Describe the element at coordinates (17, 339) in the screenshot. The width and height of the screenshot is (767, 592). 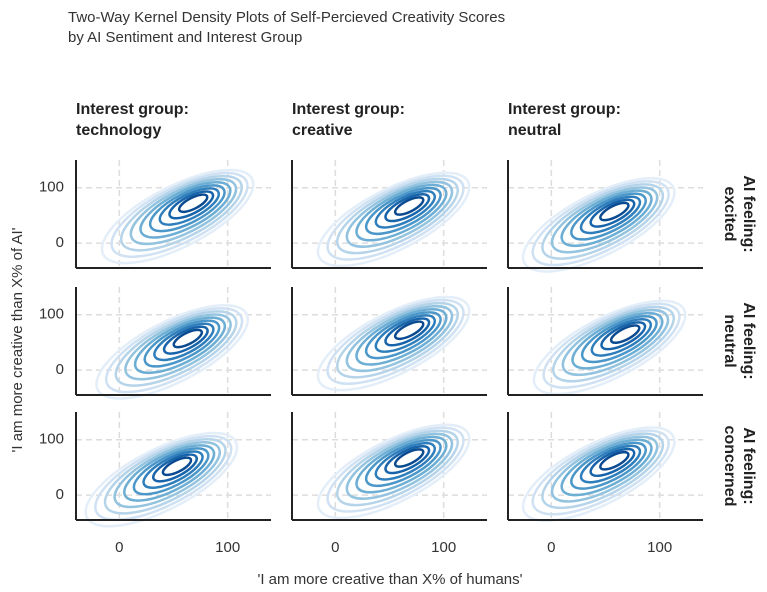
I see `y-axis-label: 'I am more creative than X% of AI'` at that location.